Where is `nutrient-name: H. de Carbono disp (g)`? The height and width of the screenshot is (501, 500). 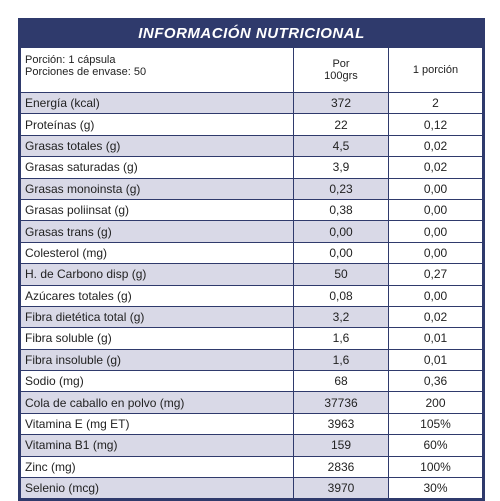
nutrient-name: H. de Carbono disp (g) is located at coordinates (157, 274).